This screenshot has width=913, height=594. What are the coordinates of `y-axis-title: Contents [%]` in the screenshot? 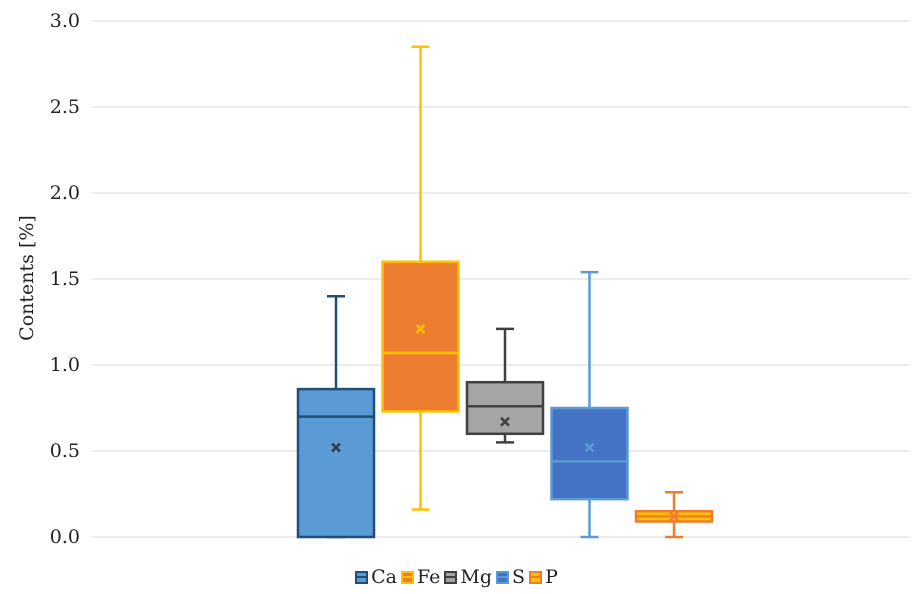 It's located at (27, 278).